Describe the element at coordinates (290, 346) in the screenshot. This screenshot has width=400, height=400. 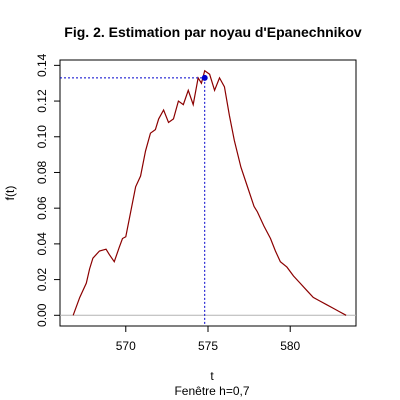
I see `x-tick-label: 580` at that location.